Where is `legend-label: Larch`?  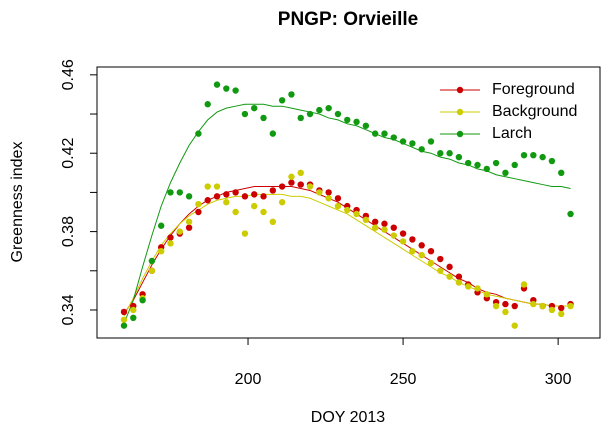 legend-label: Larch is located at coordinates (512, 133).